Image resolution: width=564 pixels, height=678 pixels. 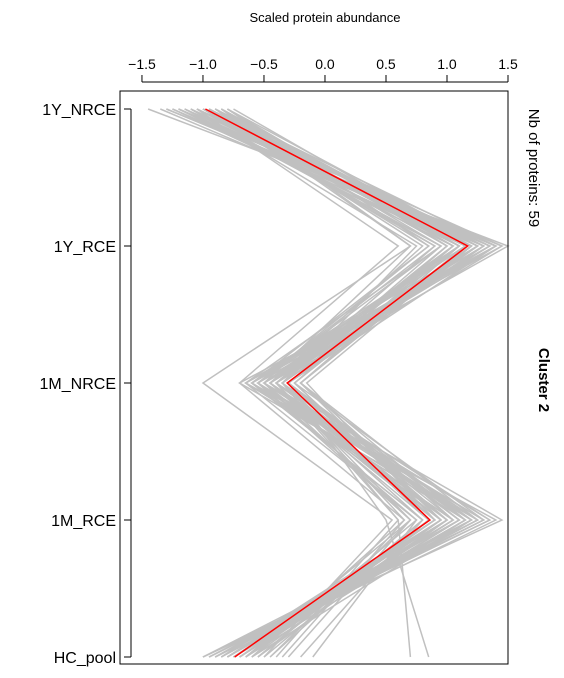 What do you see at coordinates (79, 110) in the screenshot?
I see `category-label: 1Y_NRCE` at bounding box center [79, 110].